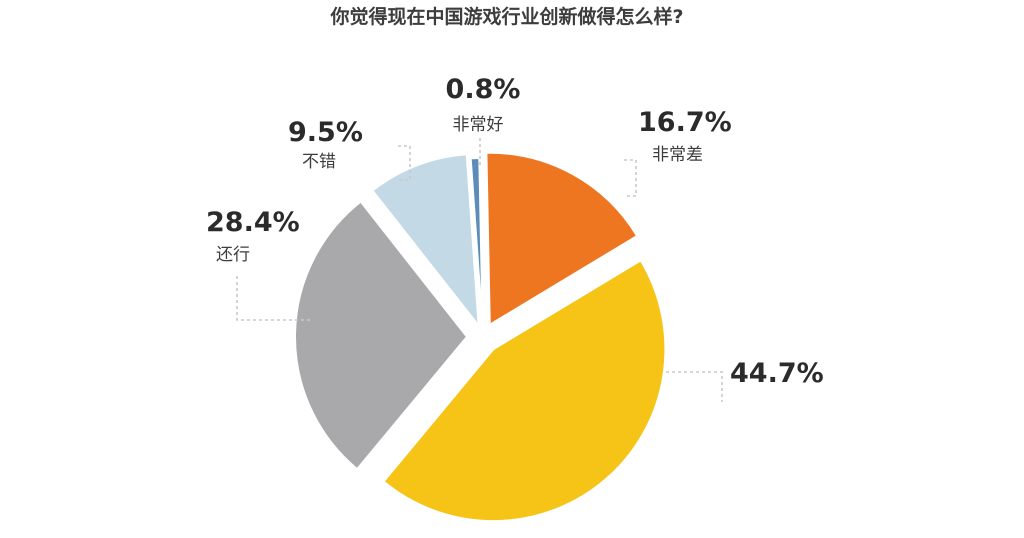 The image size is (1024, 538). Describe the element at coordinates (425, 241) in the screenshot. I see `pie-slice-good` at that location.